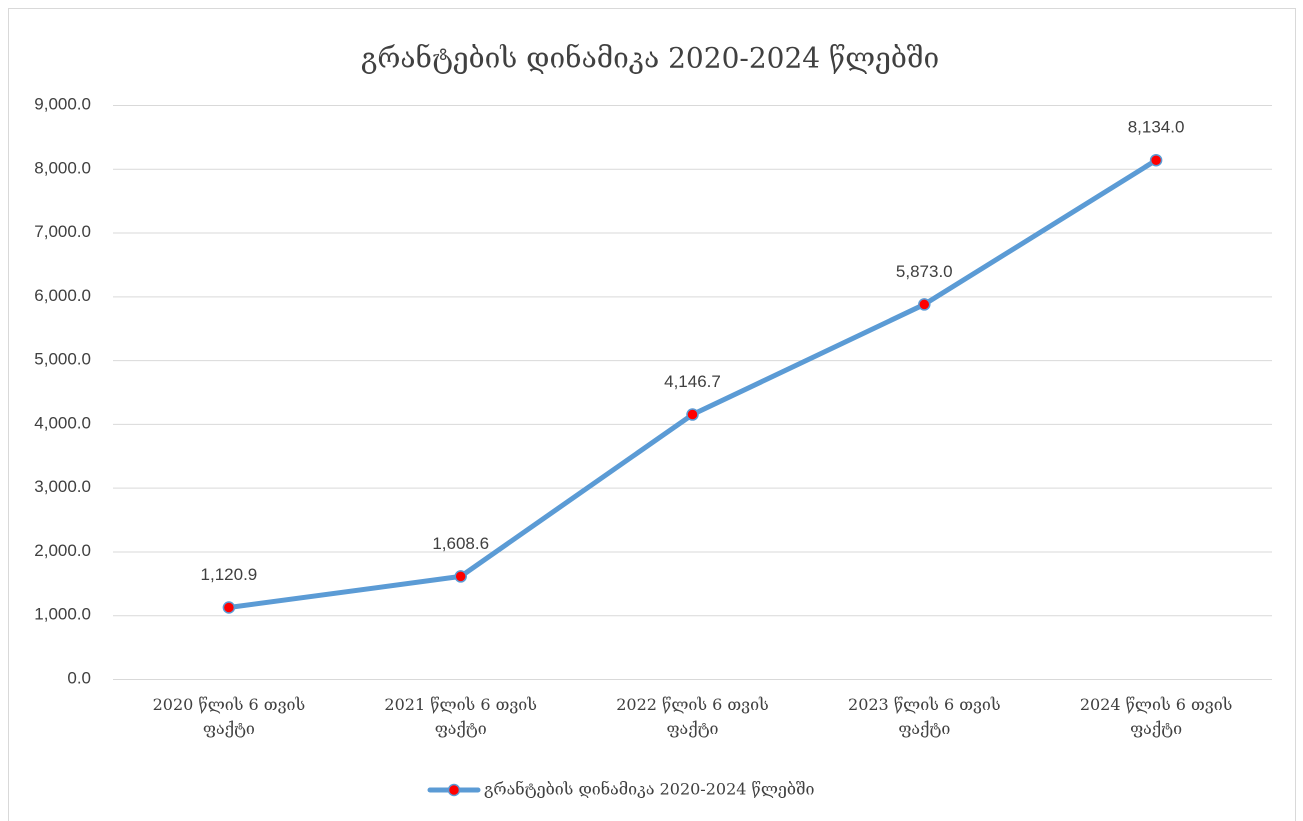 The height and width of the screenshot is (821, 1303). I want to click on x-tick-label: 2021 წლის 6 თვის ფაქტი, so click(460, 716).